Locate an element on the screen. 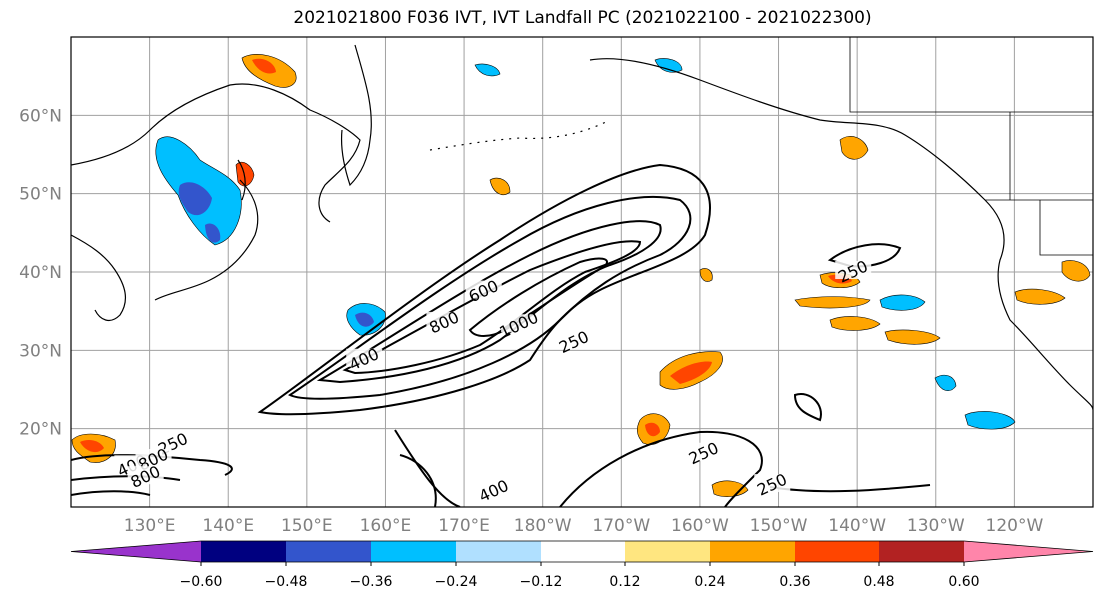 The image size is (1105, 601). contour-250-south-c is located at coordinates (661, 468).